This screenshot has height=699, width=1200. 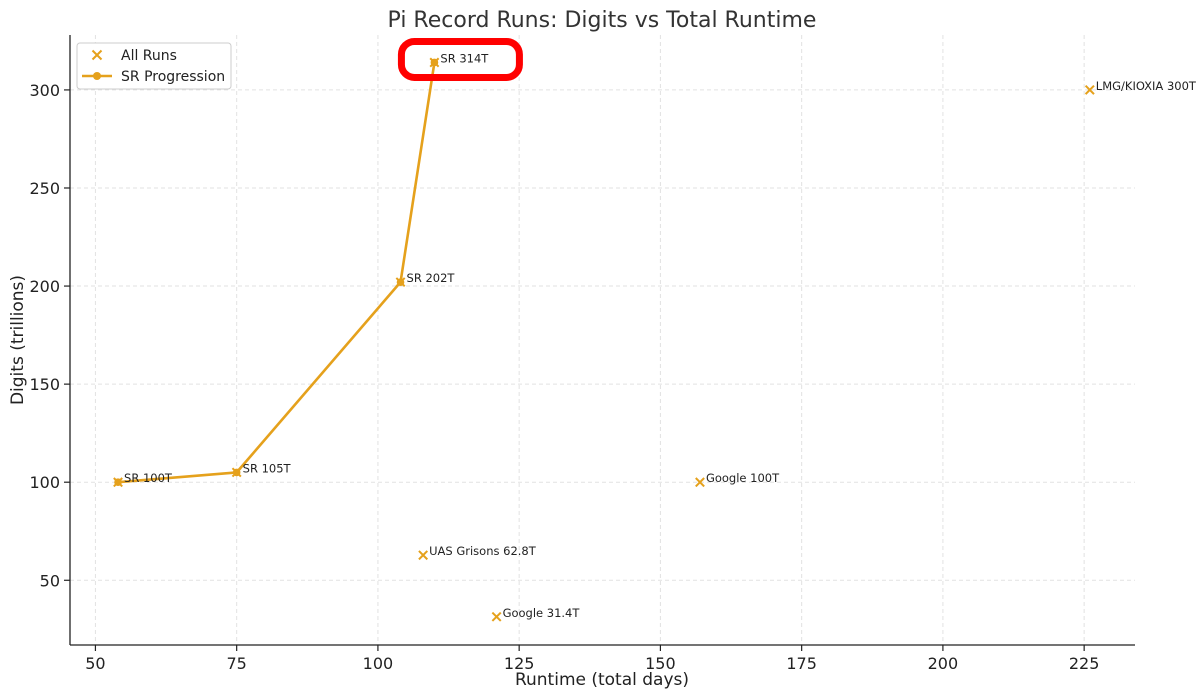 What do you see at coordinates (1146, 86) in the screenshot?
I see `point-label-lmg-kioxia-300t: LMG/KIOXIA 300T` at bounding box center [1146, 86].